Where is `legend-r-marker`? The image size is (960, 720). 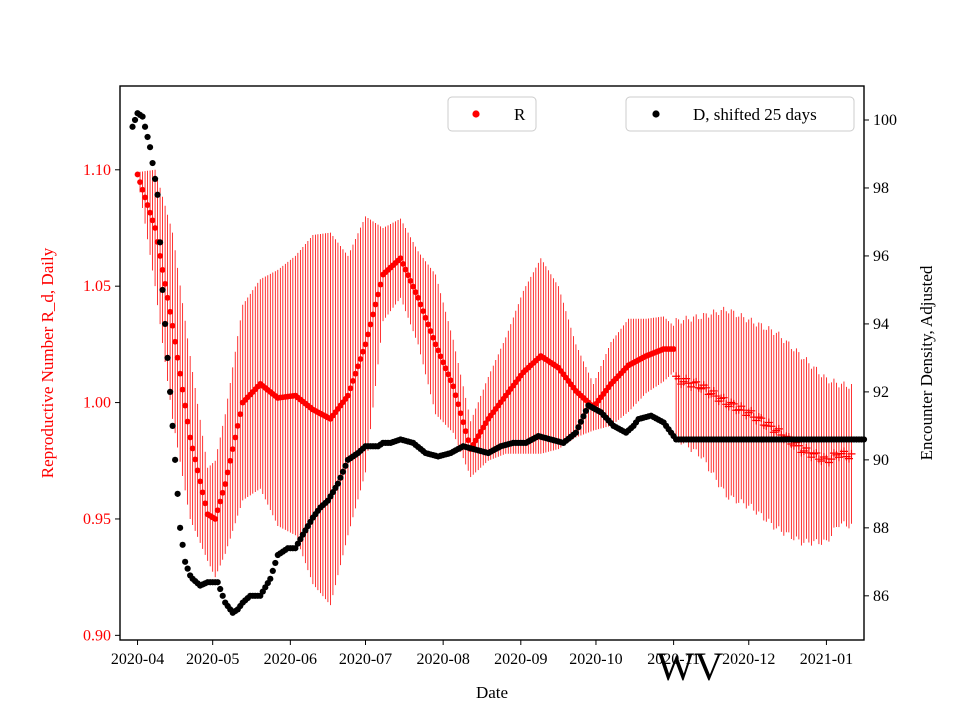
legend-r-marker is located at coordinates (476, 114).